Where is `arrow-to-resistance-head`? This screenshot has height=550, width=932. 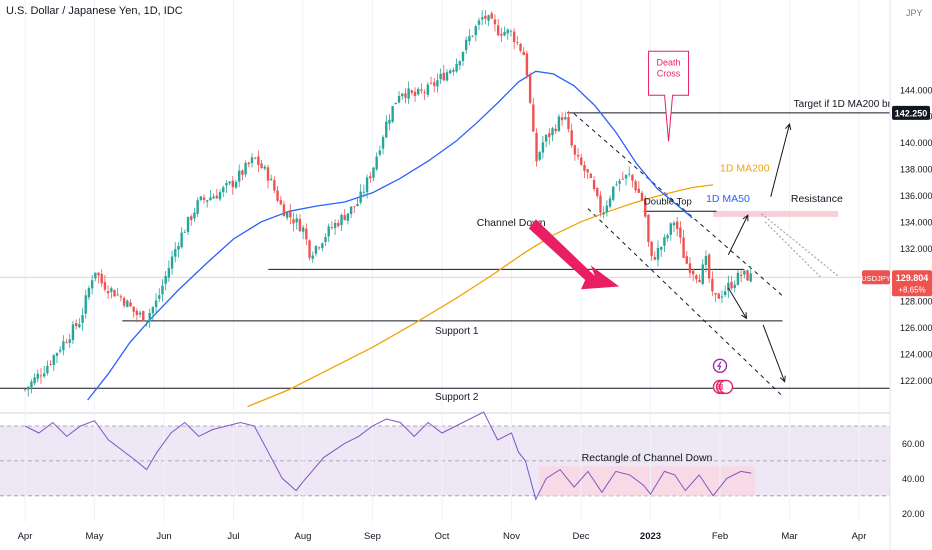
arrow-to-resistance-head is located at coordinates (745, 218).